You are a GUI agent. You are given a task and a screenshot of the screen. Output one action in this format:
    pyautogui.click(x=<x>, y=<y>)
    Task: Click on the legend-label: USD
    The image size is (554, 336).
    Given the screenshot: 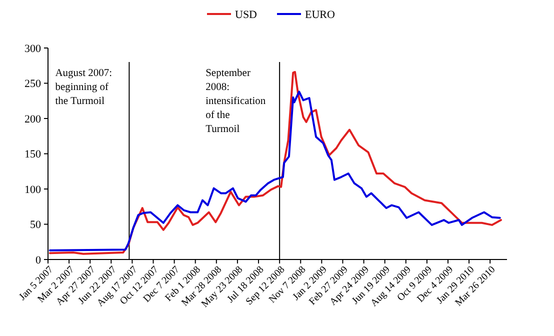 What is the action you would take?
    pyautogui.click(x=246, y=14)
    